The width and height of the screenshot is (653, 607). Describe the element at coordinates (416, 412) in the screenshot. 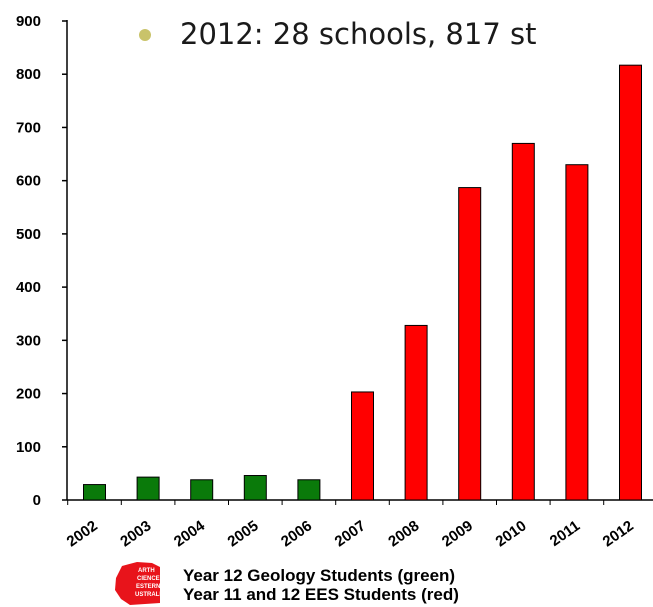

I see `bar-2008` at that location.